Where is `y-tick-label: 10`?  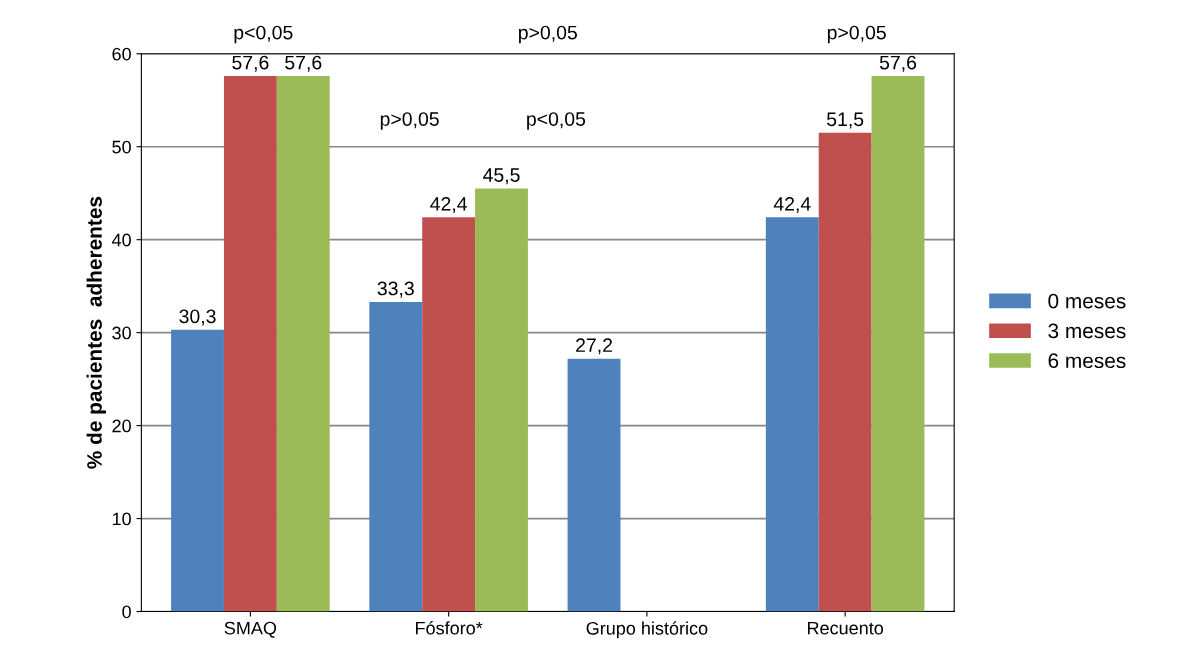
y-tick-label: 10 is located at coordinates (121, 519).